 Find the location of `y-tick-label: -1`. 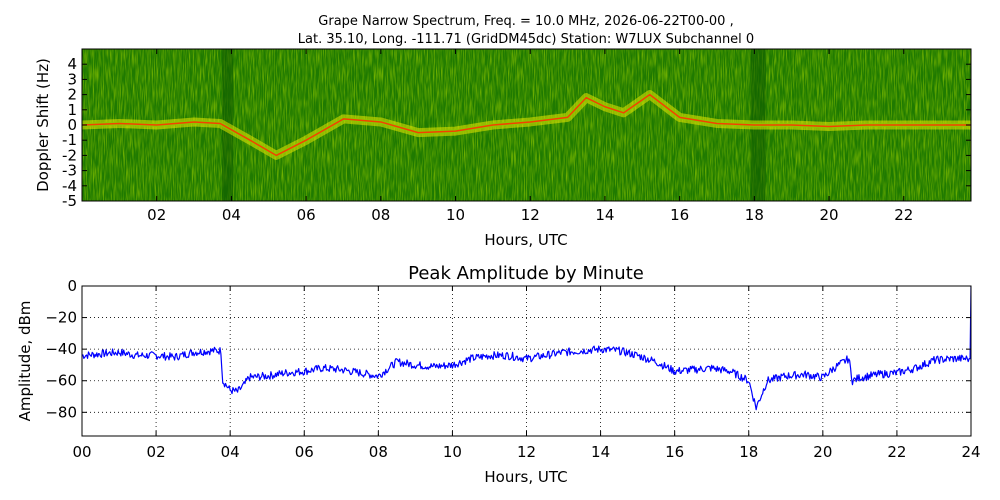

y-tick-label: -1 is located at coordinates (69, 140).